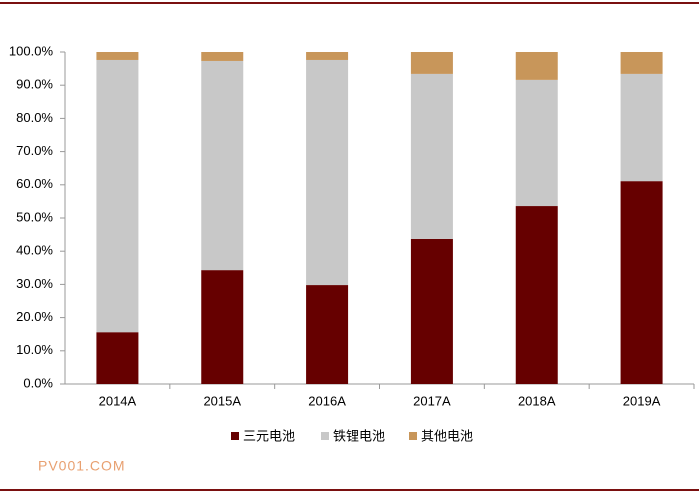  Describe the element at coordinates (118, 400) in the screenshot. I see `x-tick-label: 2014A` at that location.